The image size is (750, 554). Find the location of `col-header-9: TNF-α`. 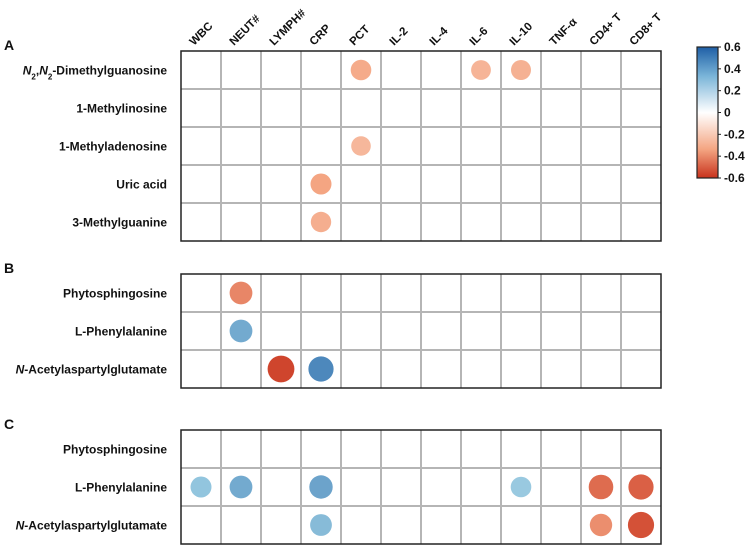

col-header-9: TNF-α is located at coordinates (564, 32).